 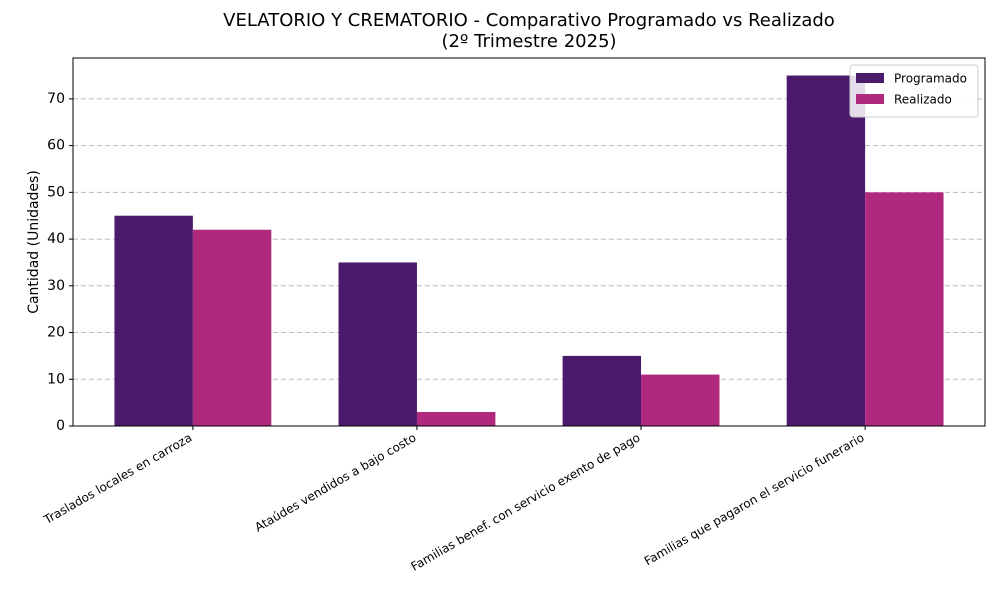 I want to click on y-tick-label: 60, so click(x=56, y=146).